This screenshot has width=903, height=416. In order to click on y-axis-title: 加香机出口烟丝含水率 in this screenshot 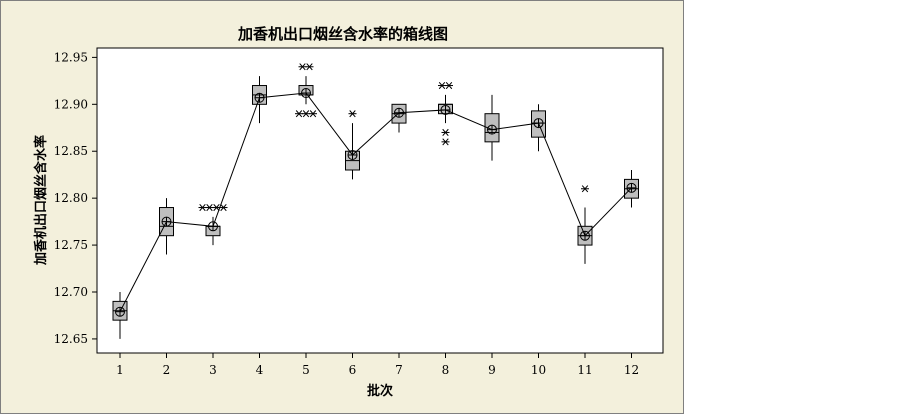, I will do `click(41, 200)`.